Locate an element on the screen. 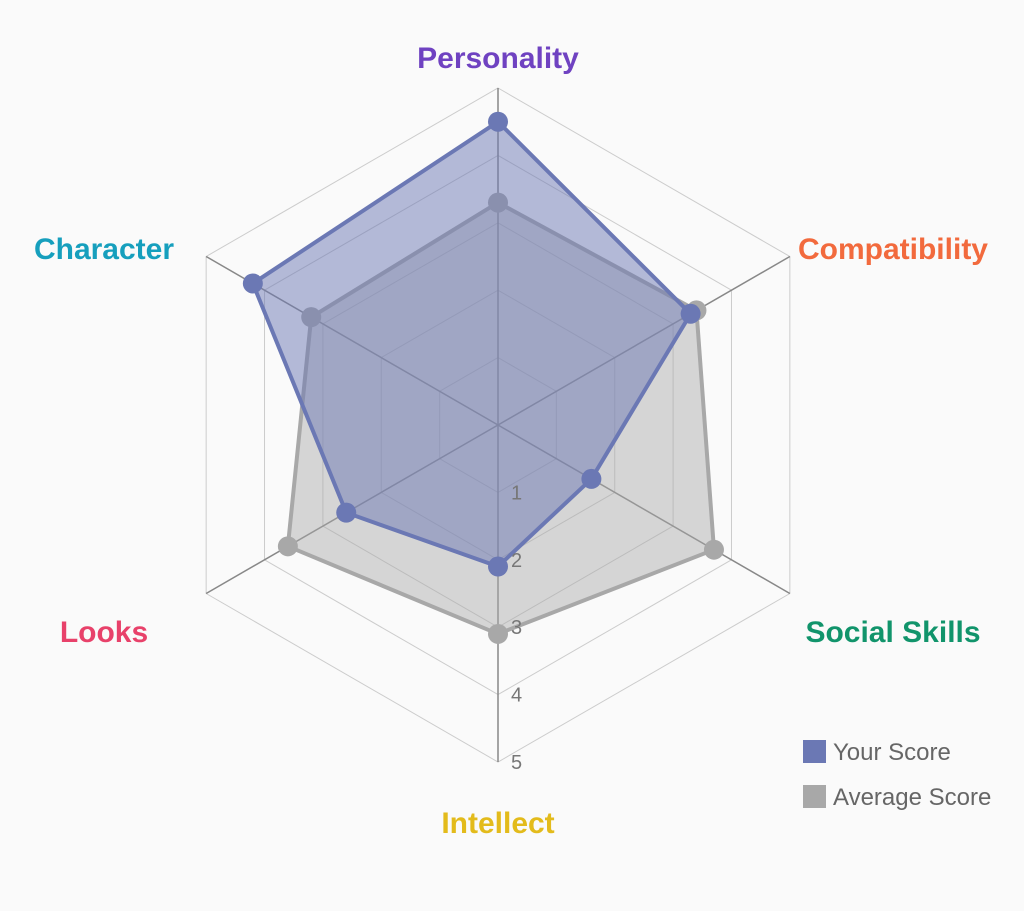 The image size is (1024, 911). data-point-character is located at coordinates (252, 283).